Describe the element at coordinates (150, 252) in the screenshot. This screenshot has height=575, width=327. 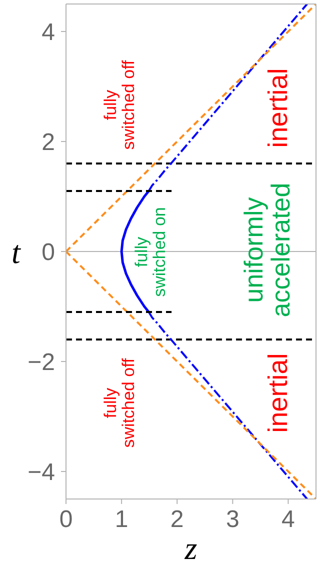
I see `annotation: fully switched on` at that location.